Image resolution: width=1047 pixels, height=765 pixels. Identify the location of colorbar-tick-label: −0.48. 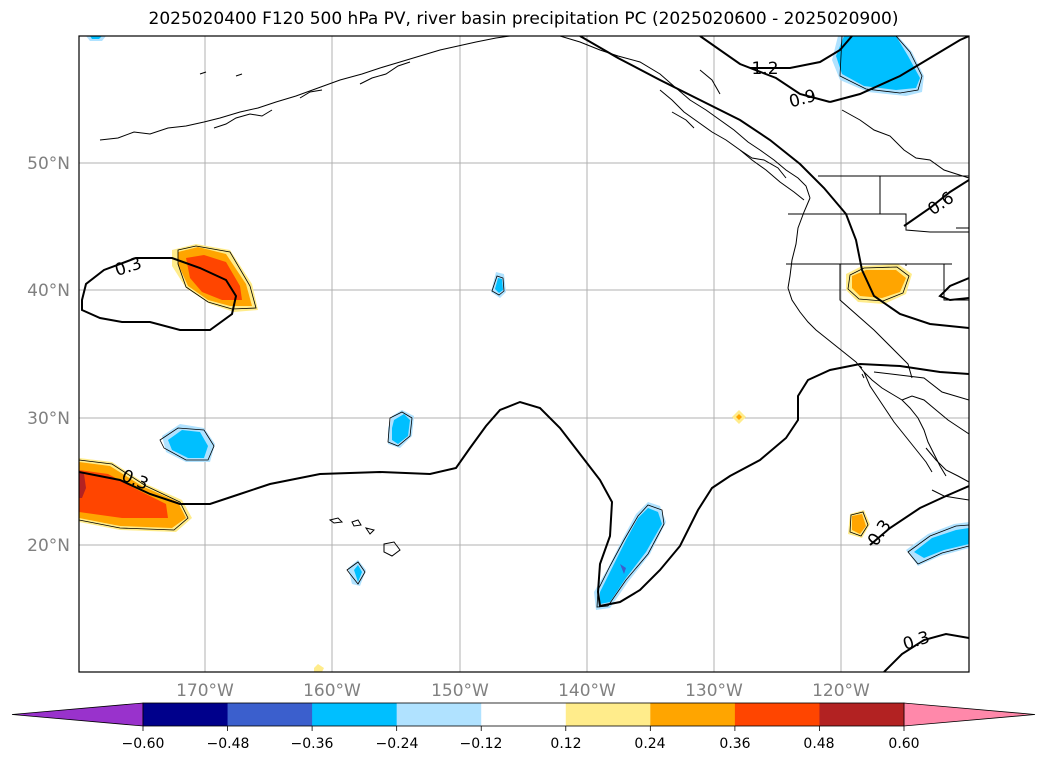
(228, 744).